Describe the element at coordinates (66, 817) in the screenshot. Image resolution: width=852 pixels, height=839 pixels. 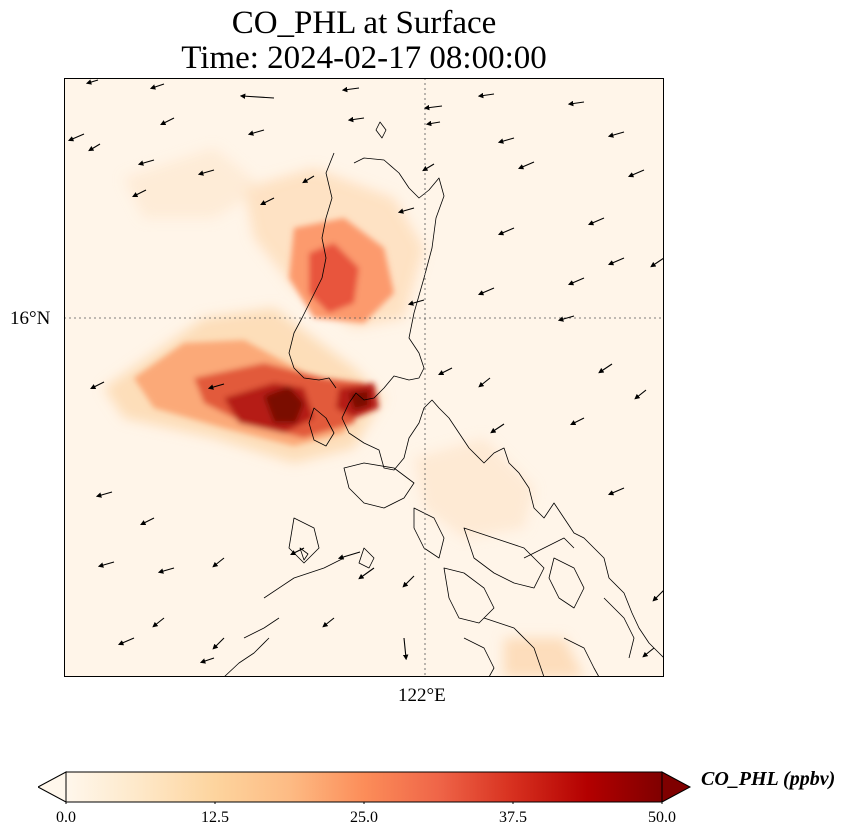
I see `colorbar-tick-label: 0.0` at that location.